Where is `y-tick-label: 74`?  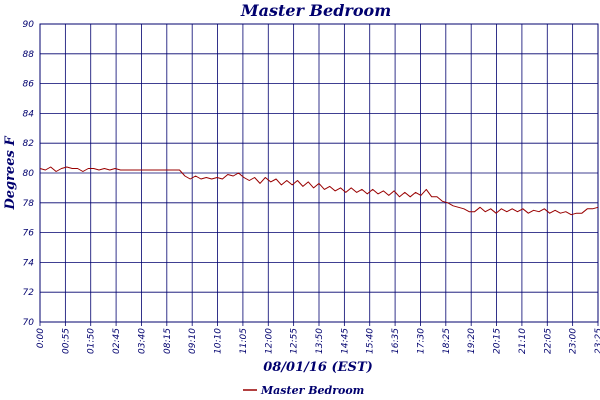
y-tick-label: 74 is located at coordinates (29, 263).